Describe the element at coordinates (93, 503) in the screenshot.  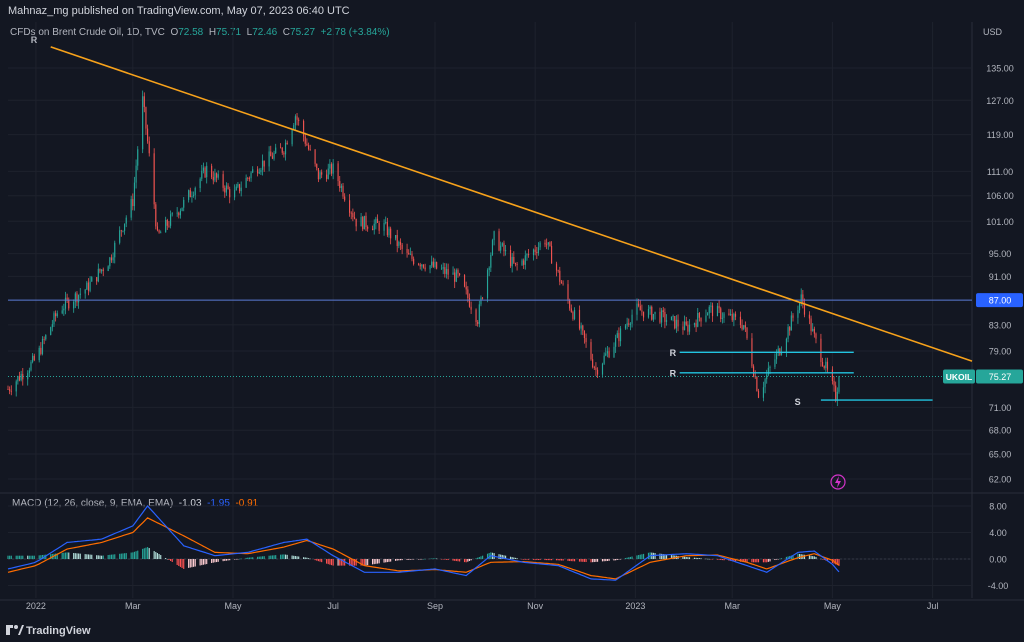
I see `macd-title: MACD (12, 26, close, 9, EMA, EMA)` at that location.